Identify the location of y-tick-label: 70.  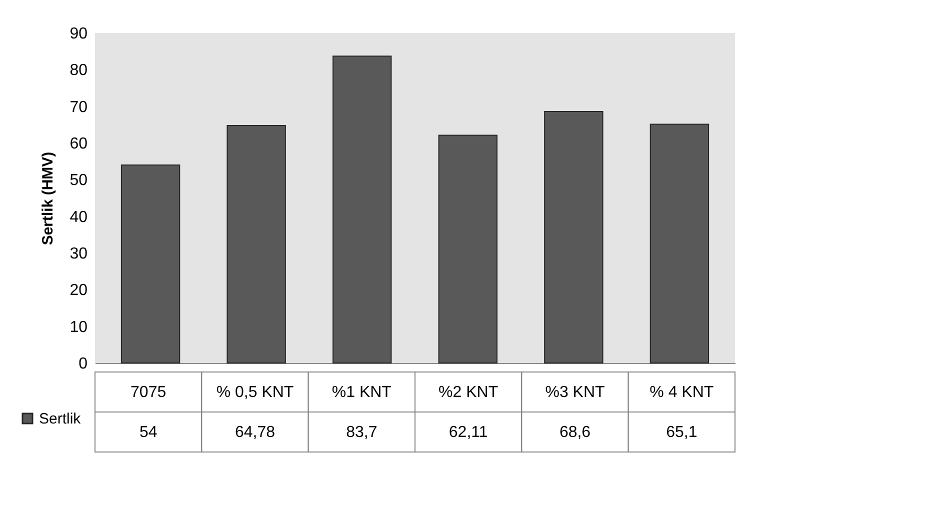
(79, 107).